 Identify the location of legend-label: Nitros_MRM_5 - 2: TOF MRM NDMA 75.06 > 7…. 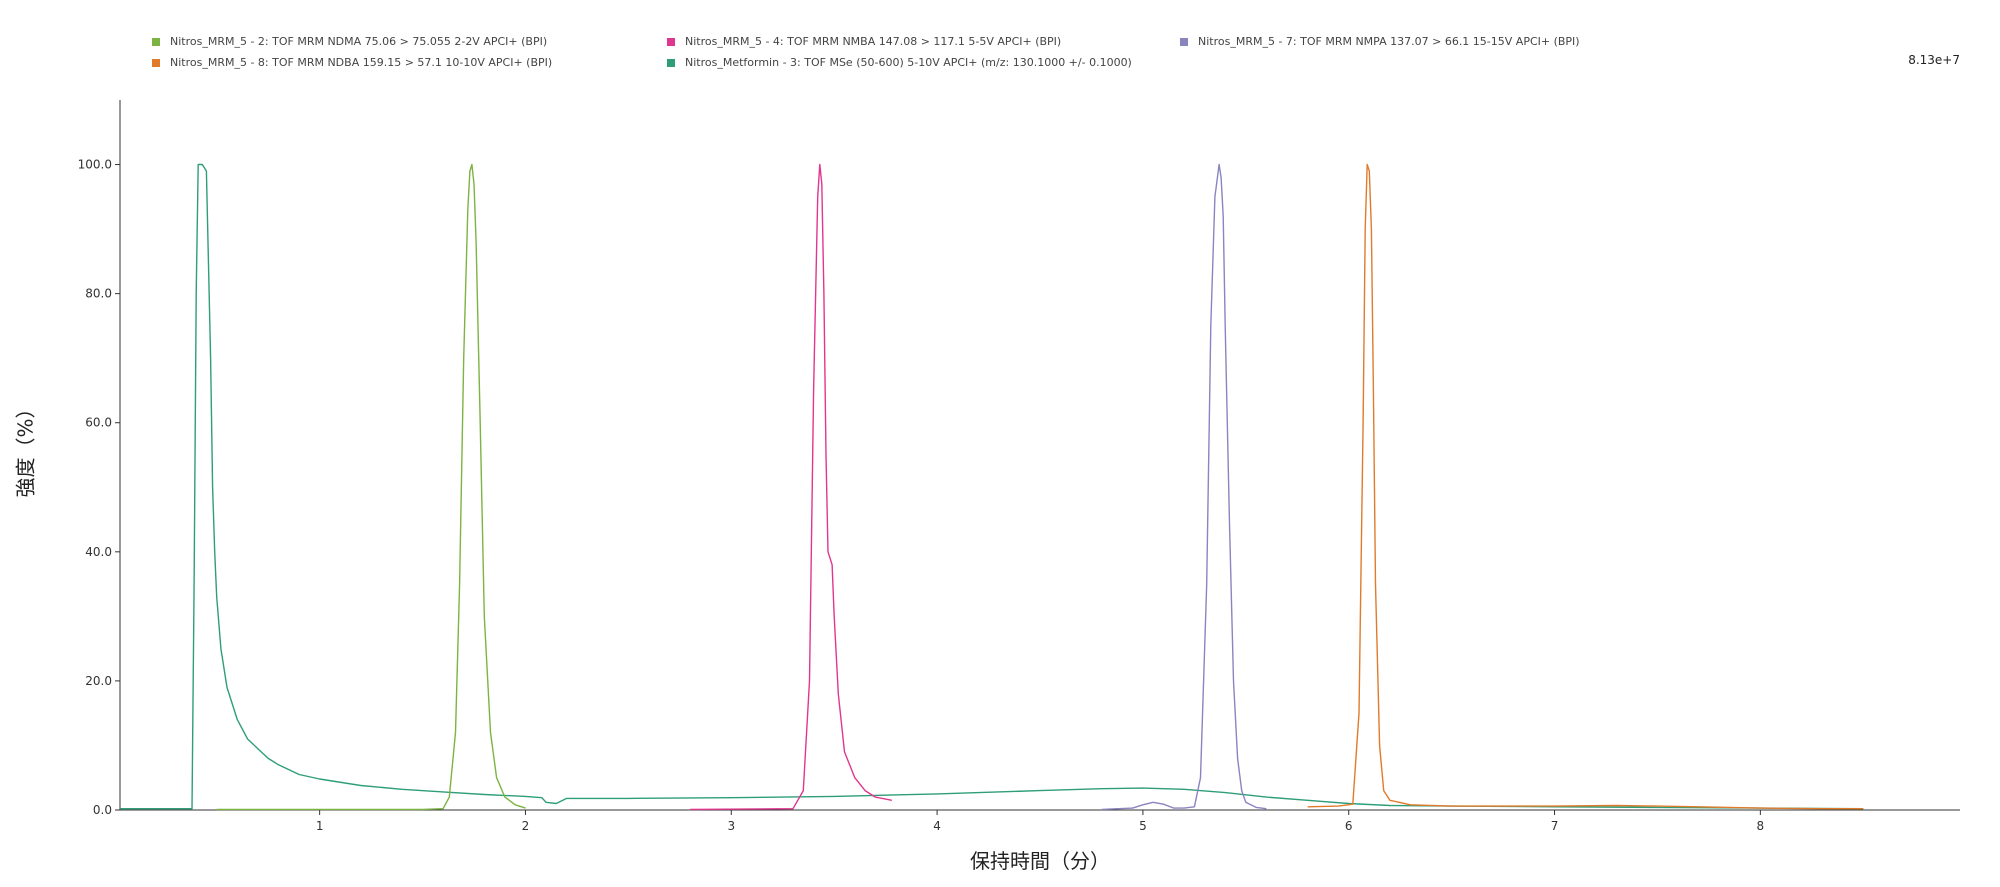
(359, 41).